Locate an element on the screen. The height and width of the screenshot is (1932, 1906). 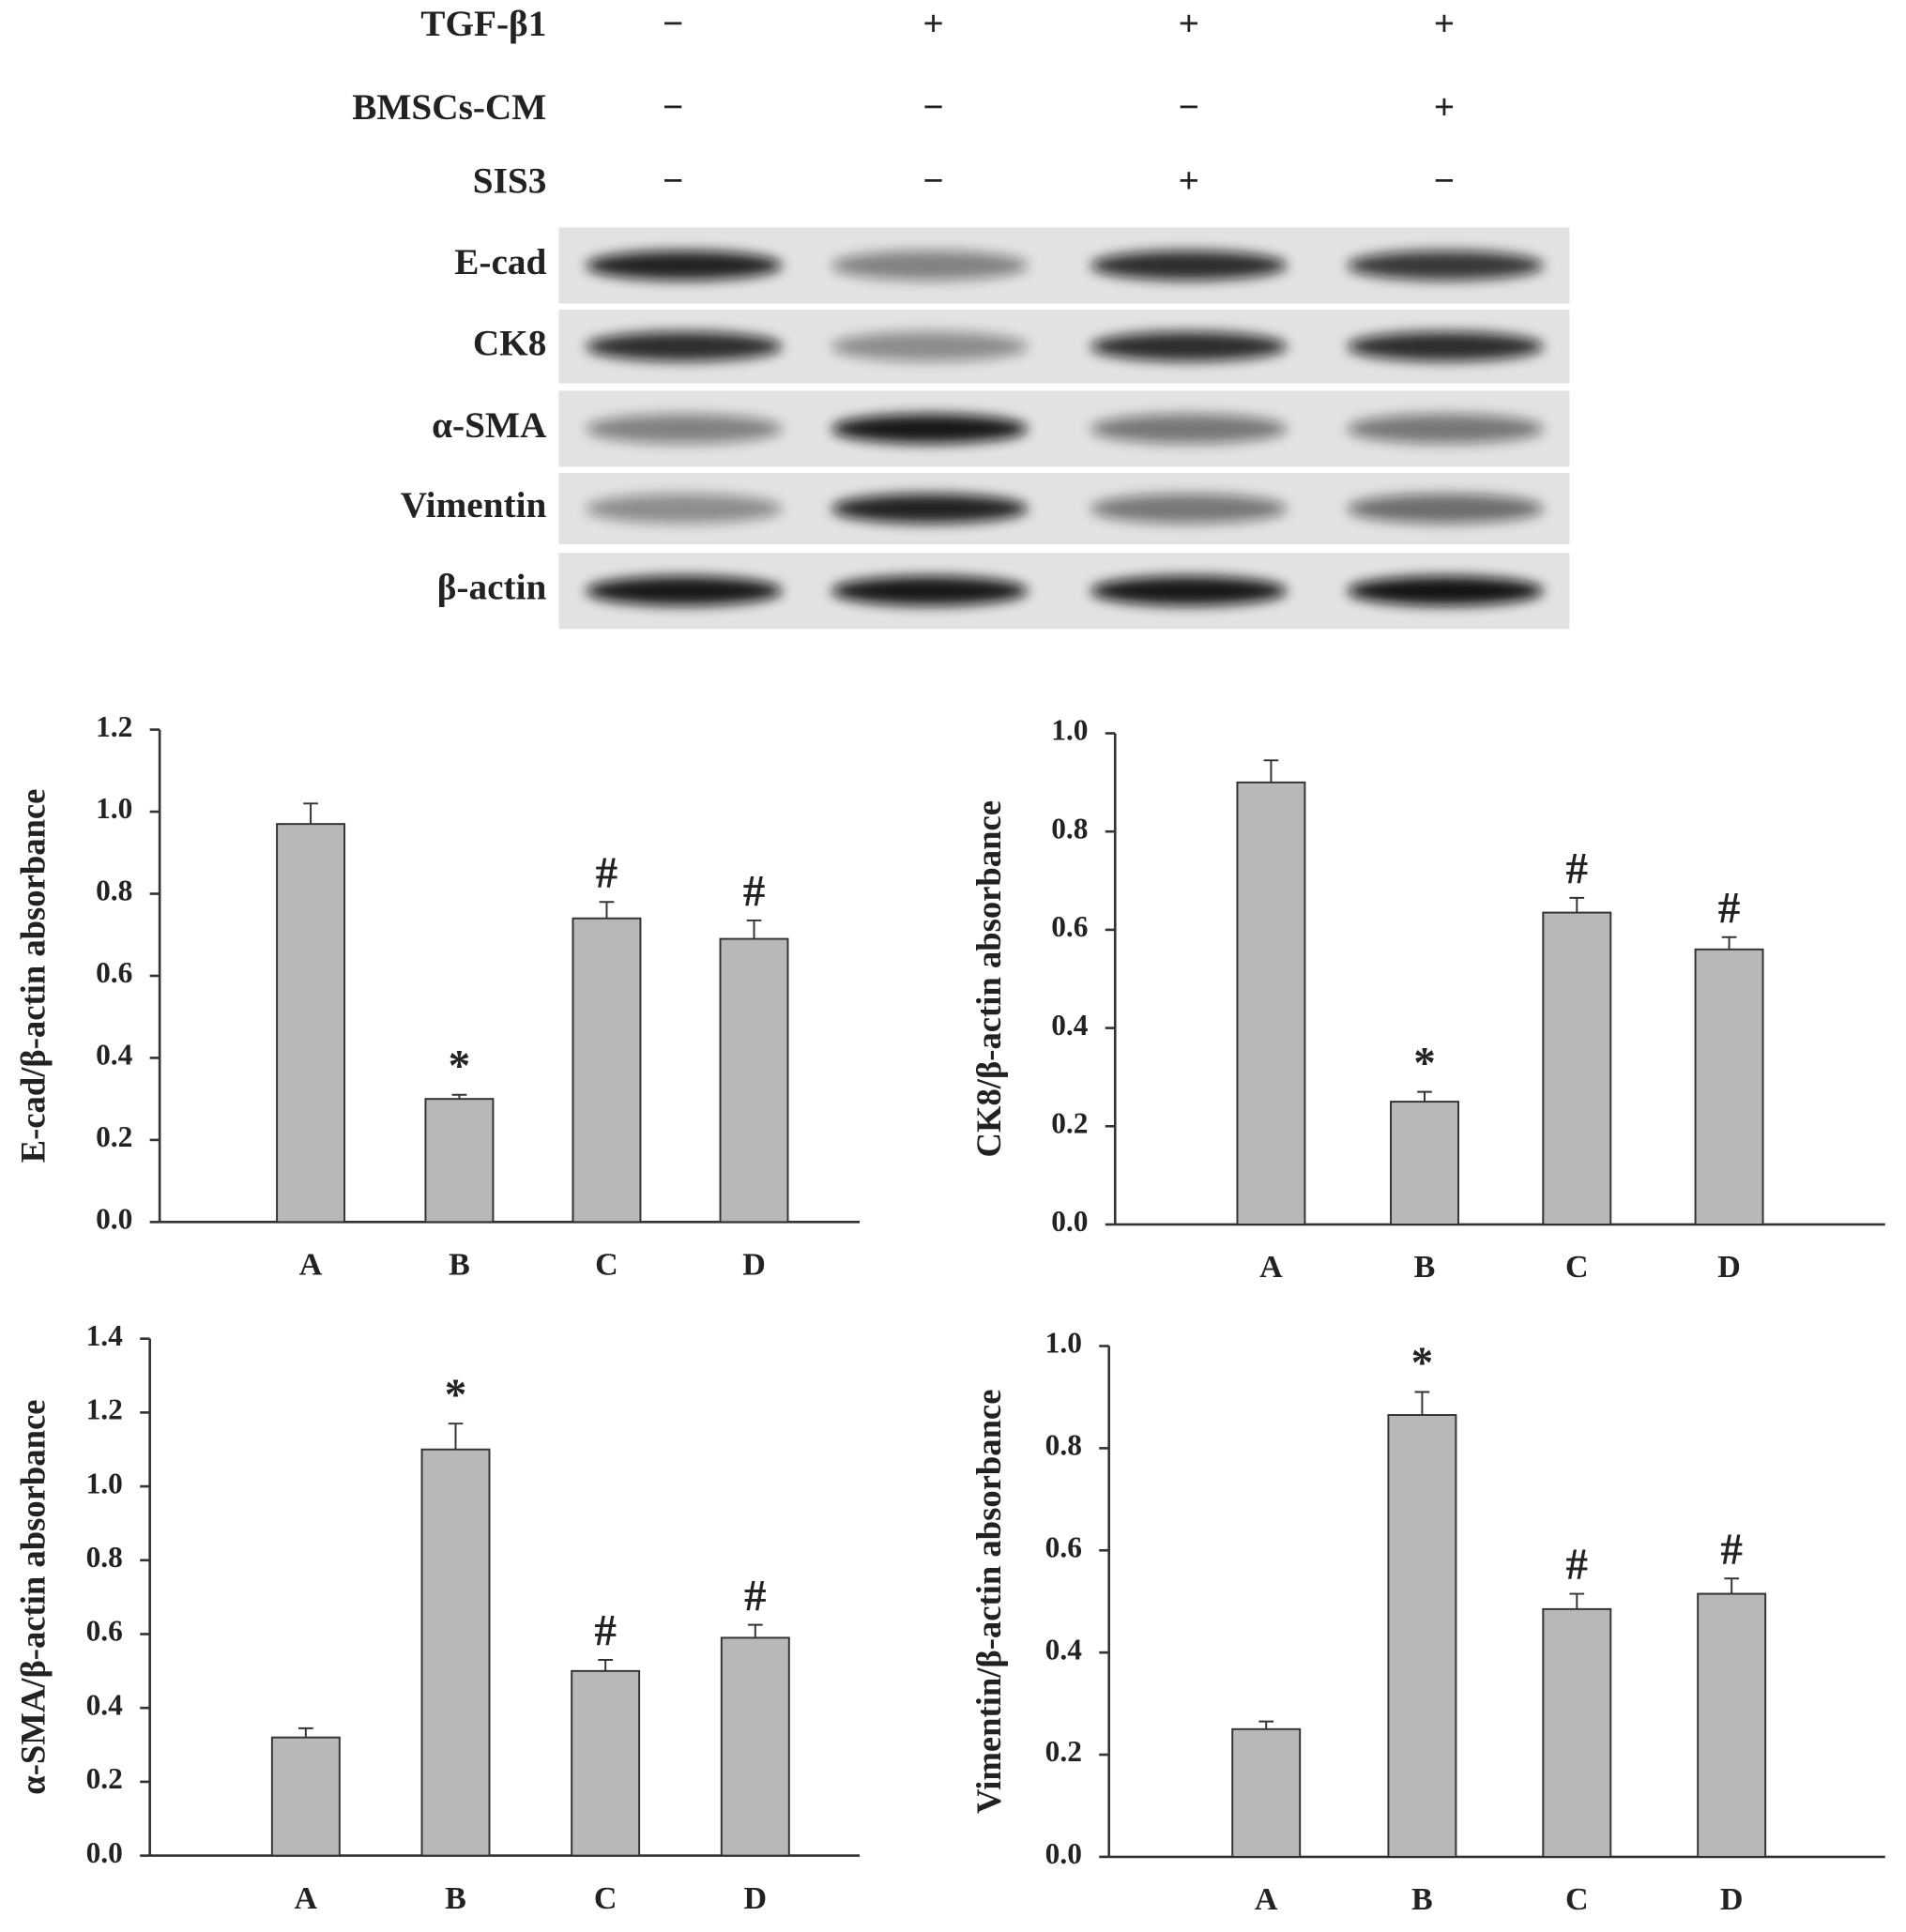
y-axis-label: Vimentin/β-actin absorbance is located at coordinates (988, 1602).